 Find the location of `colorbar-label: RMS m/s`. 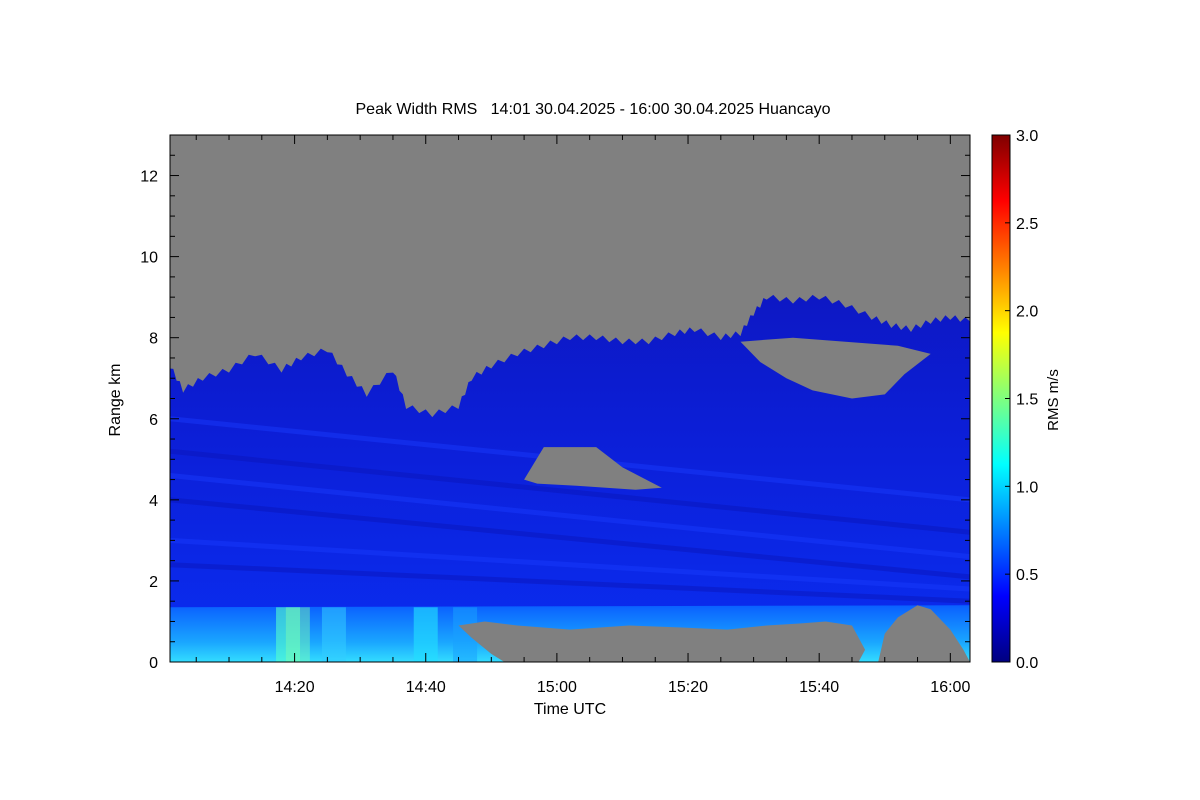

colorbar-label: RMS m/s is located at coordinates (1053, 400).